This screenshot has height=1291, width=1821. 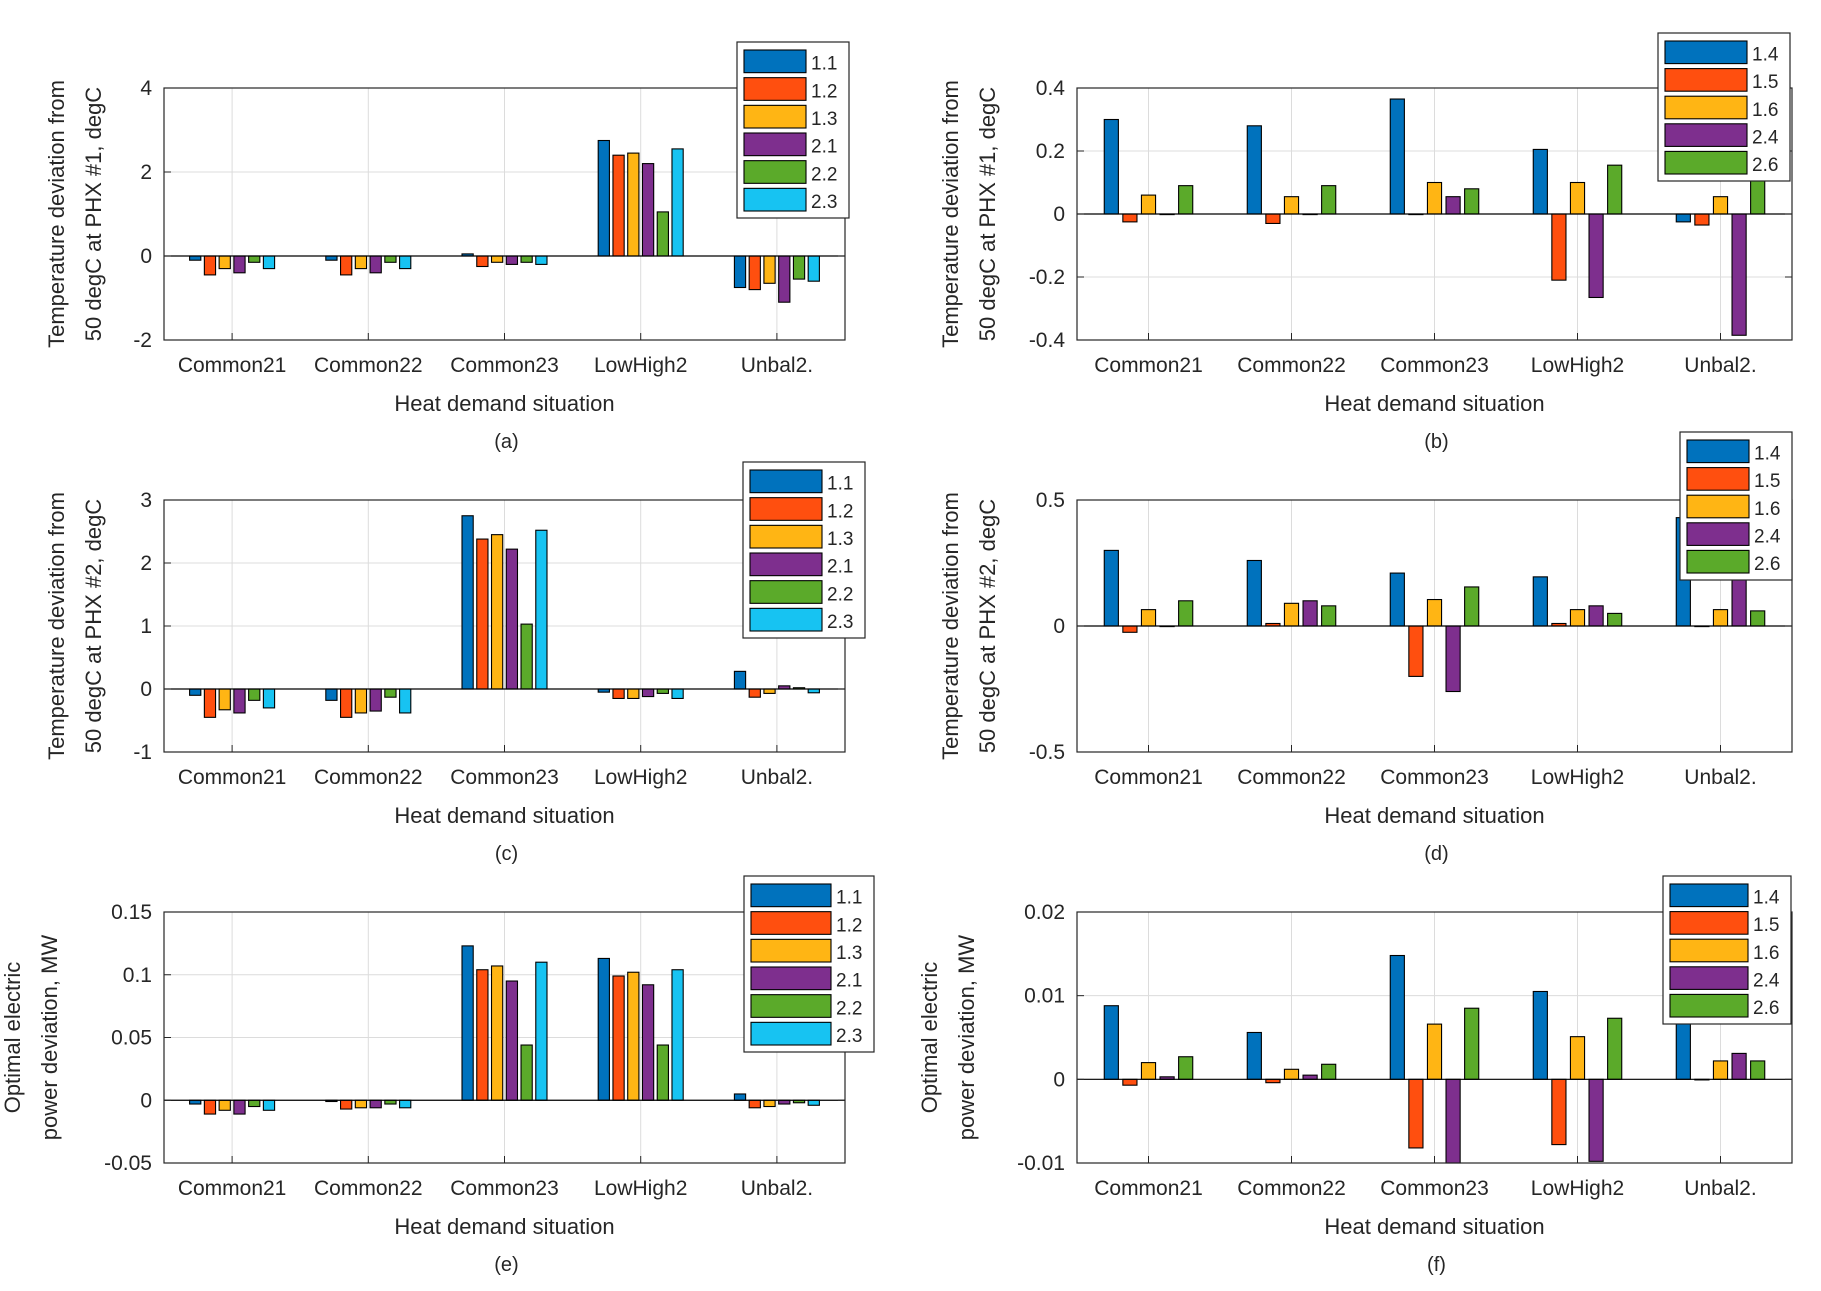 I want to click on bar-1.1-LowHigh2, so click(x=603, y=198).